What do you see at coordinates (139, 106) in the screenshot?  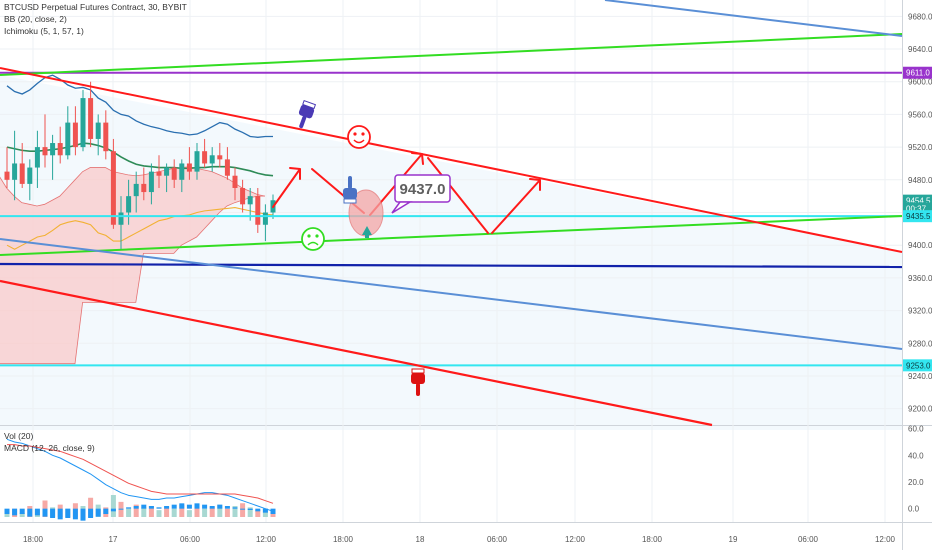 I see `bb-upper` at bounding box center [139, 106].